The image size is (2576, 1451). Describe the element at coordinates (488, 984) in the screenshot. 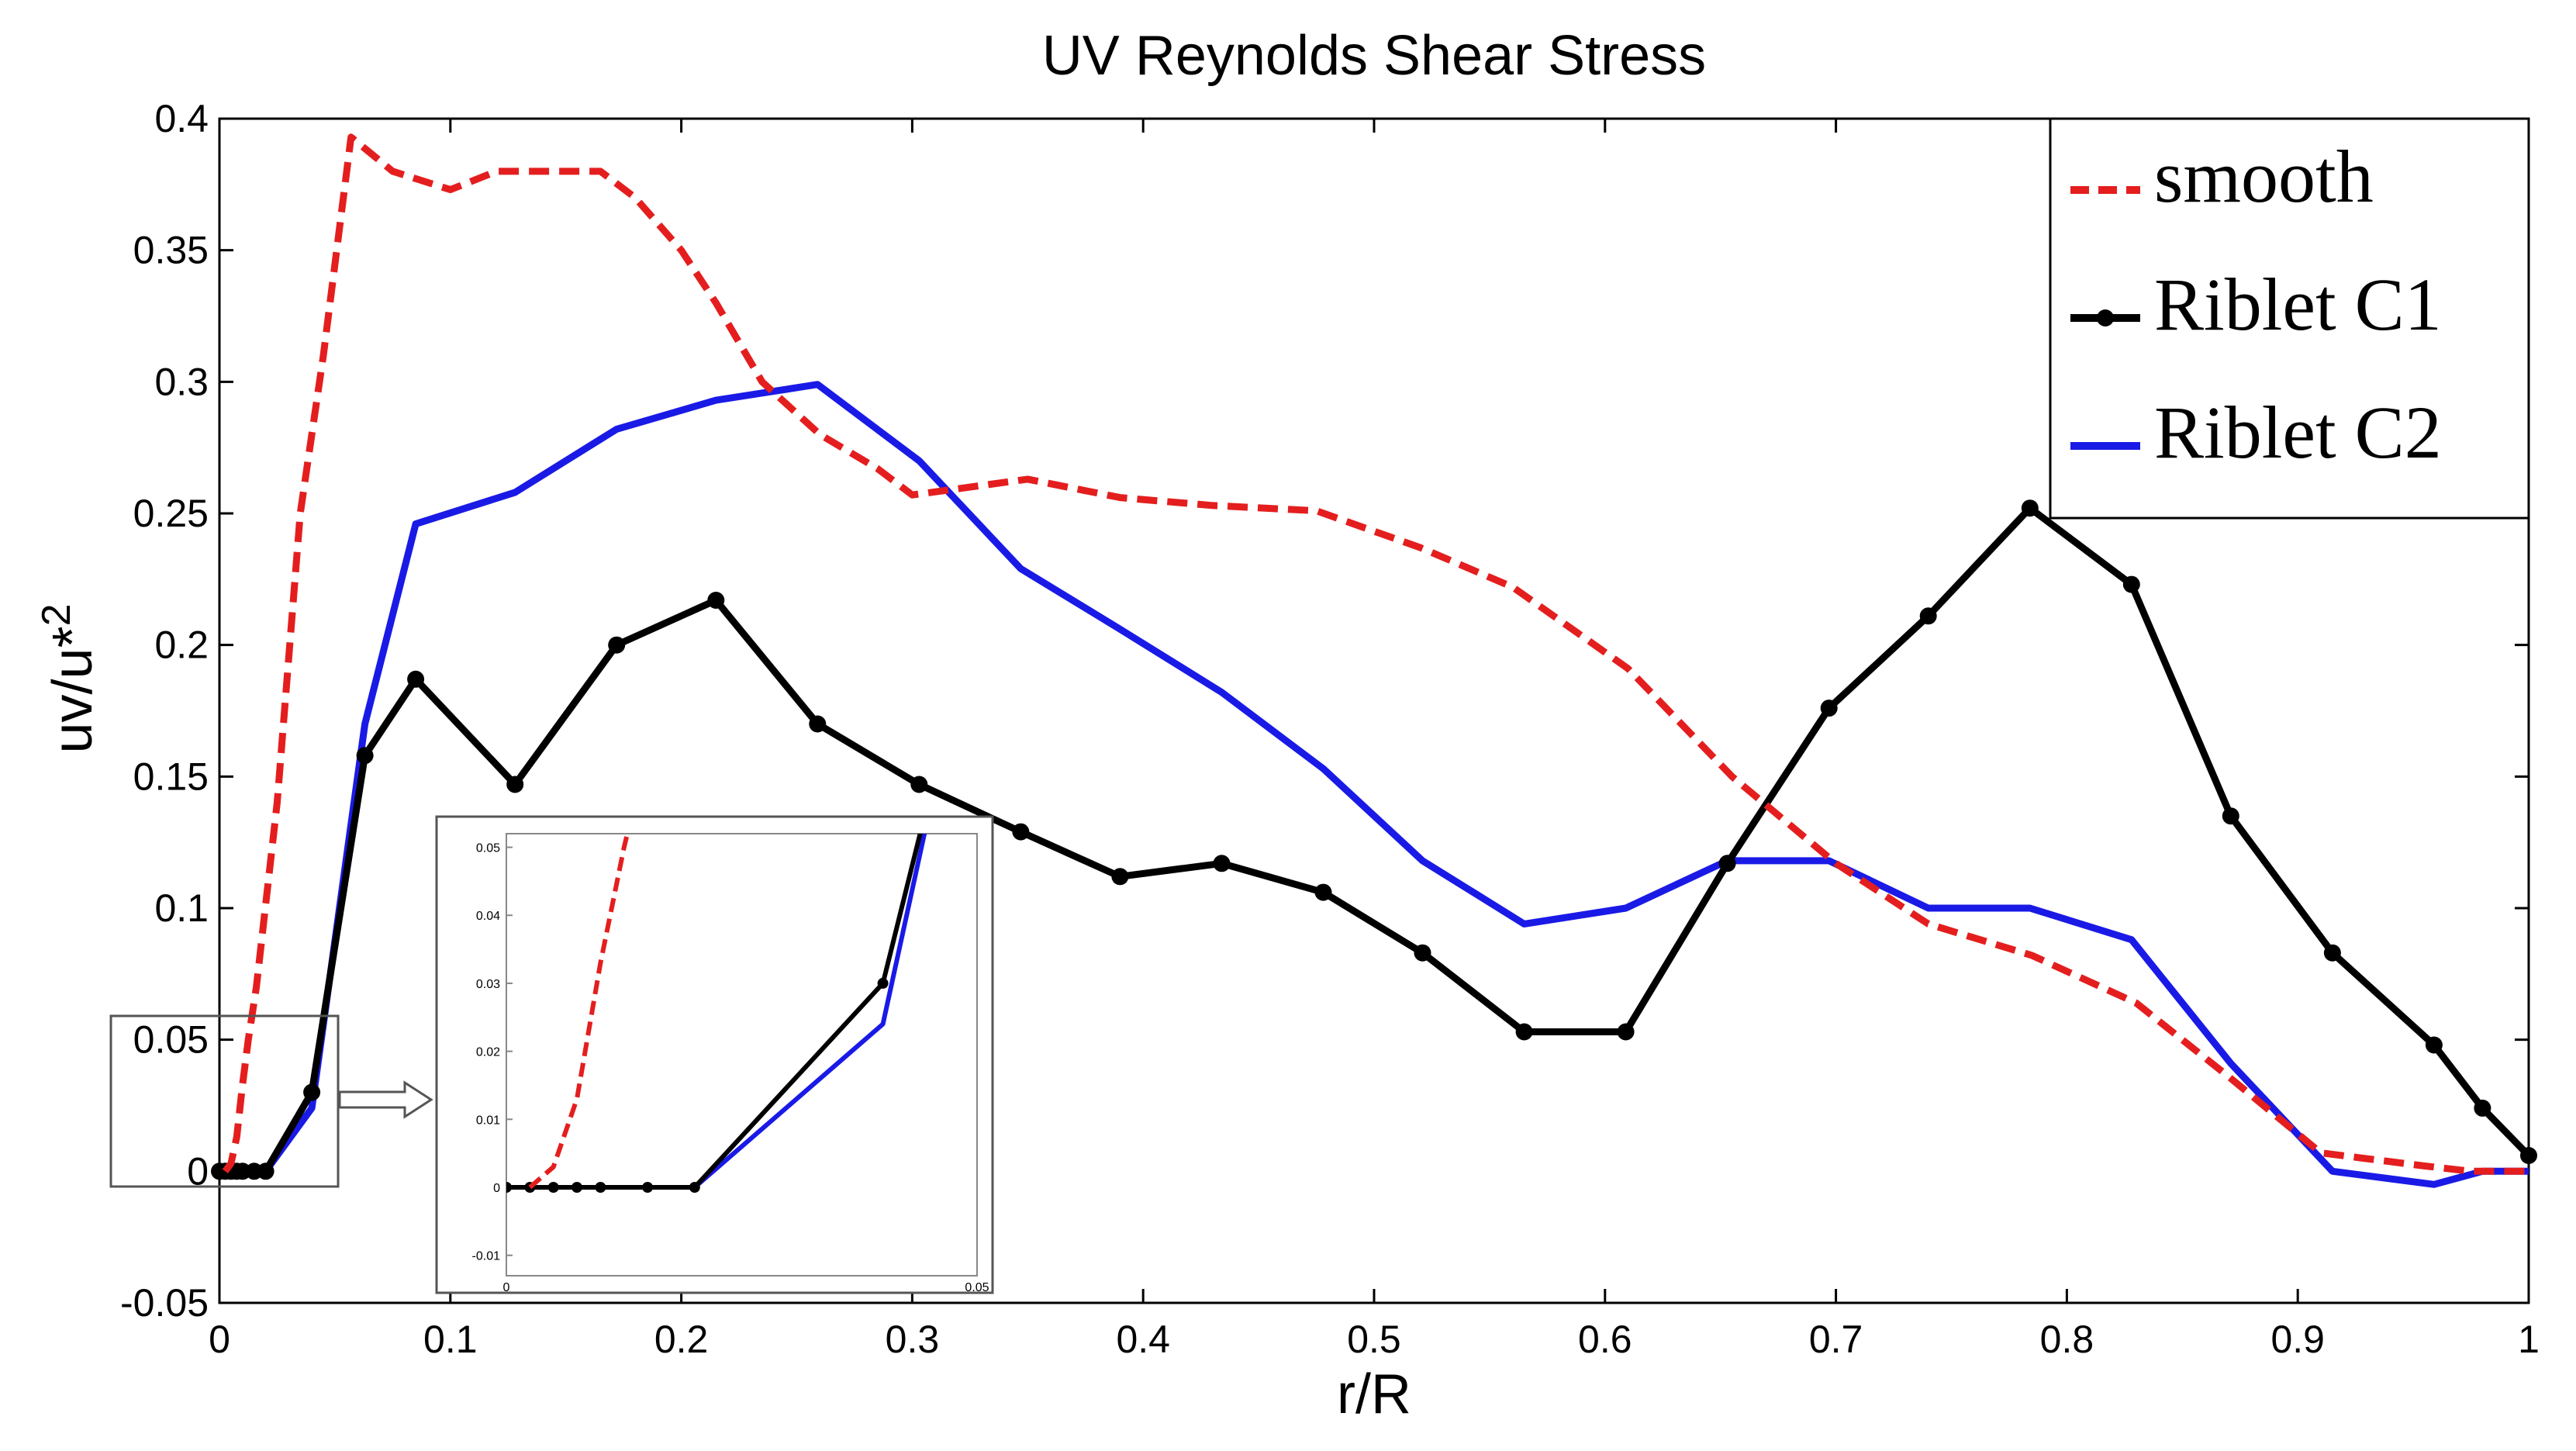

I see `inset-y-tick-label: 0.03` at that location.